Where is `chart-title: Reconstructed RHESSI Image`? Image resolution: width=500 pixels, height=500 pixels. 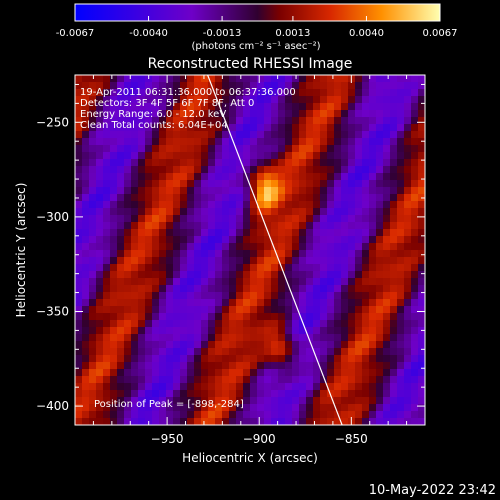 chart-title: Reconstructed RHESSI Image is located at coordinates (250, 64).